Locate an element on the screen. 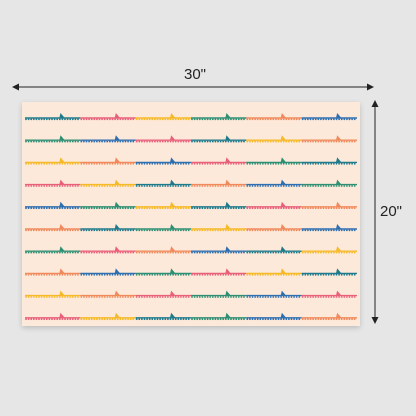 This screenshot has height=416, width=416. width-dimension-arrow is located at coordinates (193, 87).